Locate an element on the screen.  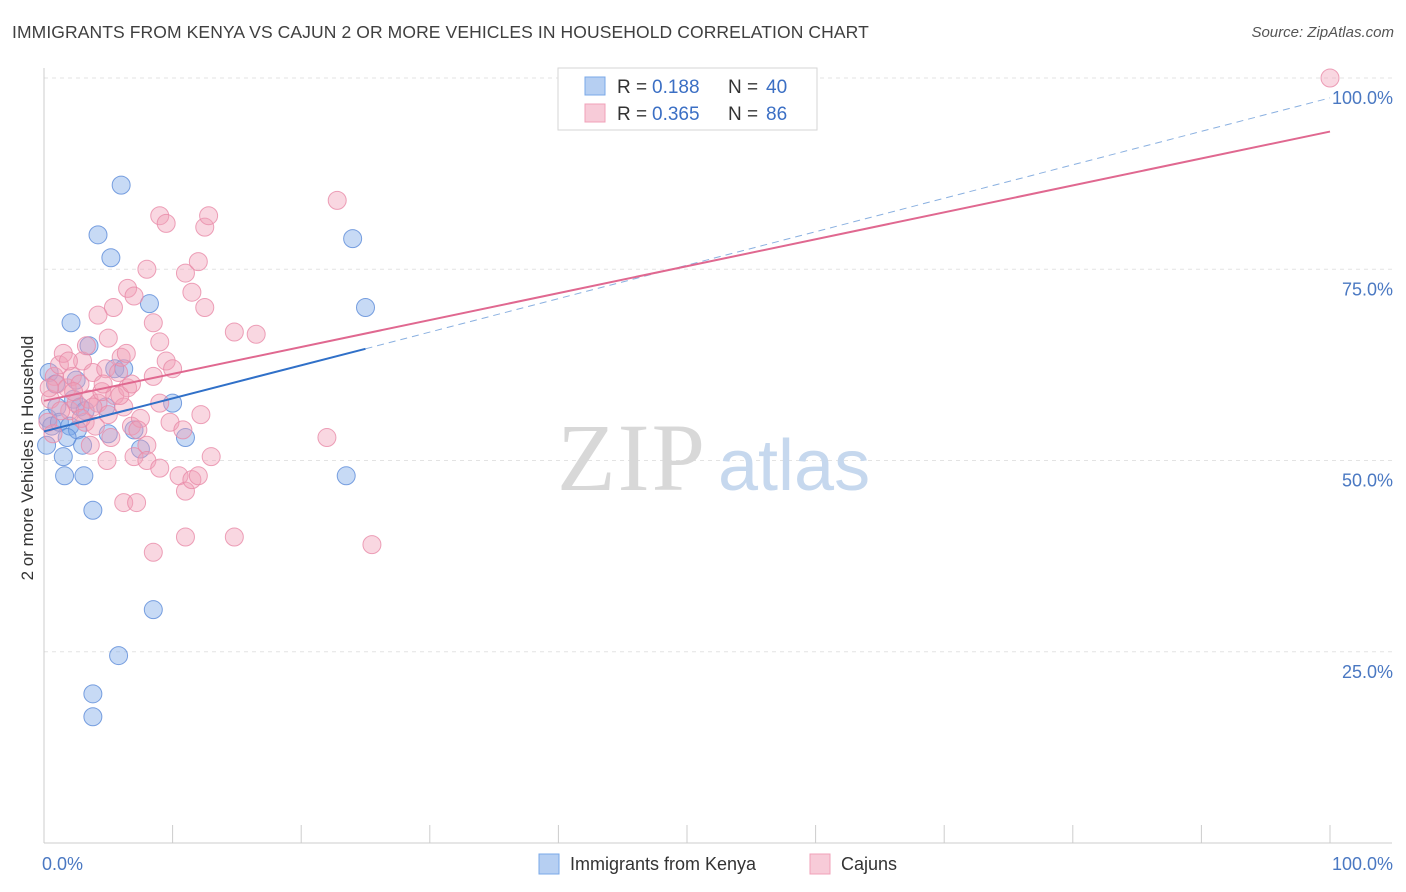
bottom-legend: Immigrants from Kenya Cajuns is located at coordinates (717, 864).